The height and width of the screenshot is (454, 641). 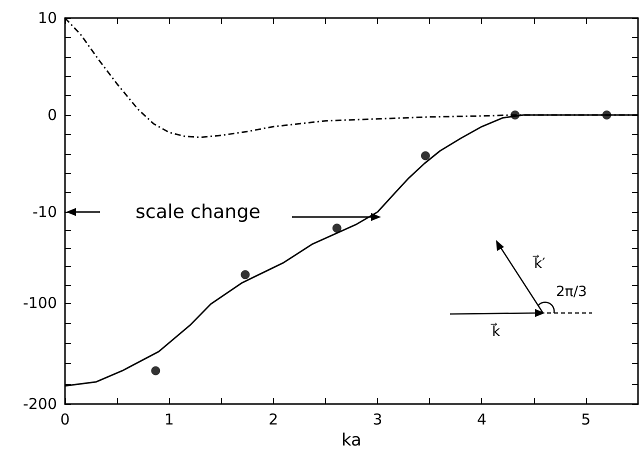 I want to click on y-tick-label: -100, so click(x=39, y=303).